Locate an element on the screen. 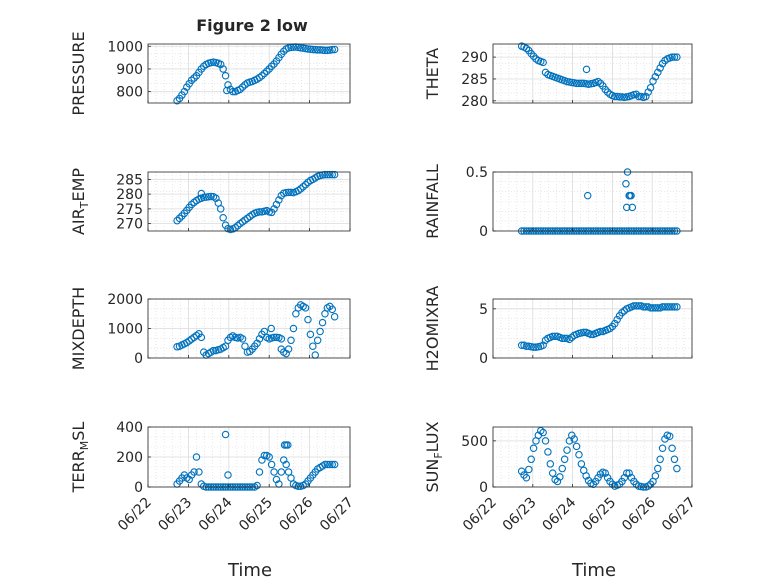  panel-0: 800 900 1000 PRESSURE is located at coordinates (210, 73).